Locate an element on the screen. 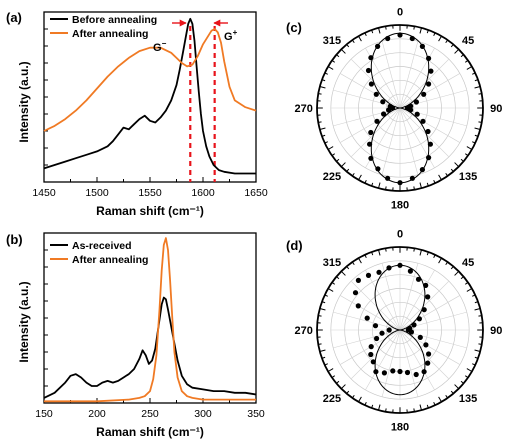 The width and height of the screenshot is (520, 441). panel-label-b: (b) is located at coordinates (14, 239).